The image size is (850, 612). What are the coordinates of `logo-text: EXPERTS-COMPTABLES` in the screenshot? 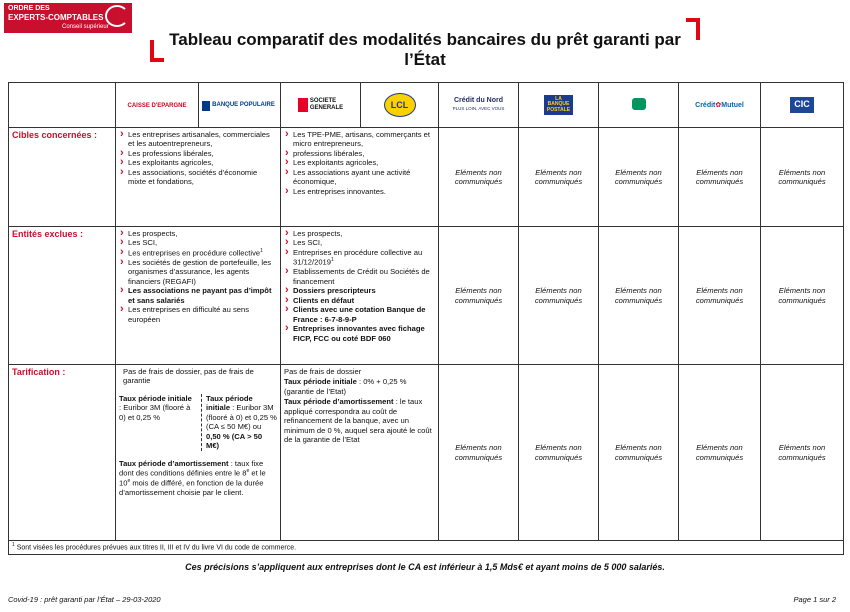 It's located at (56, 17).